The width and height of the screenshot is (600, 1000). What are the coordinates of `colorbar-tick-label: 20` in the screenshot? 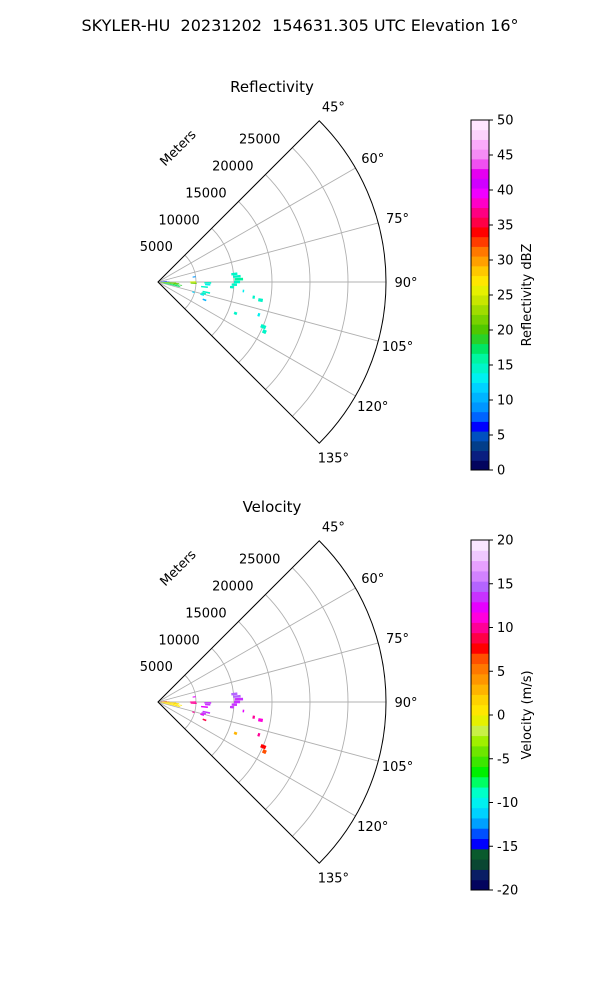 It's located at (505, 541).